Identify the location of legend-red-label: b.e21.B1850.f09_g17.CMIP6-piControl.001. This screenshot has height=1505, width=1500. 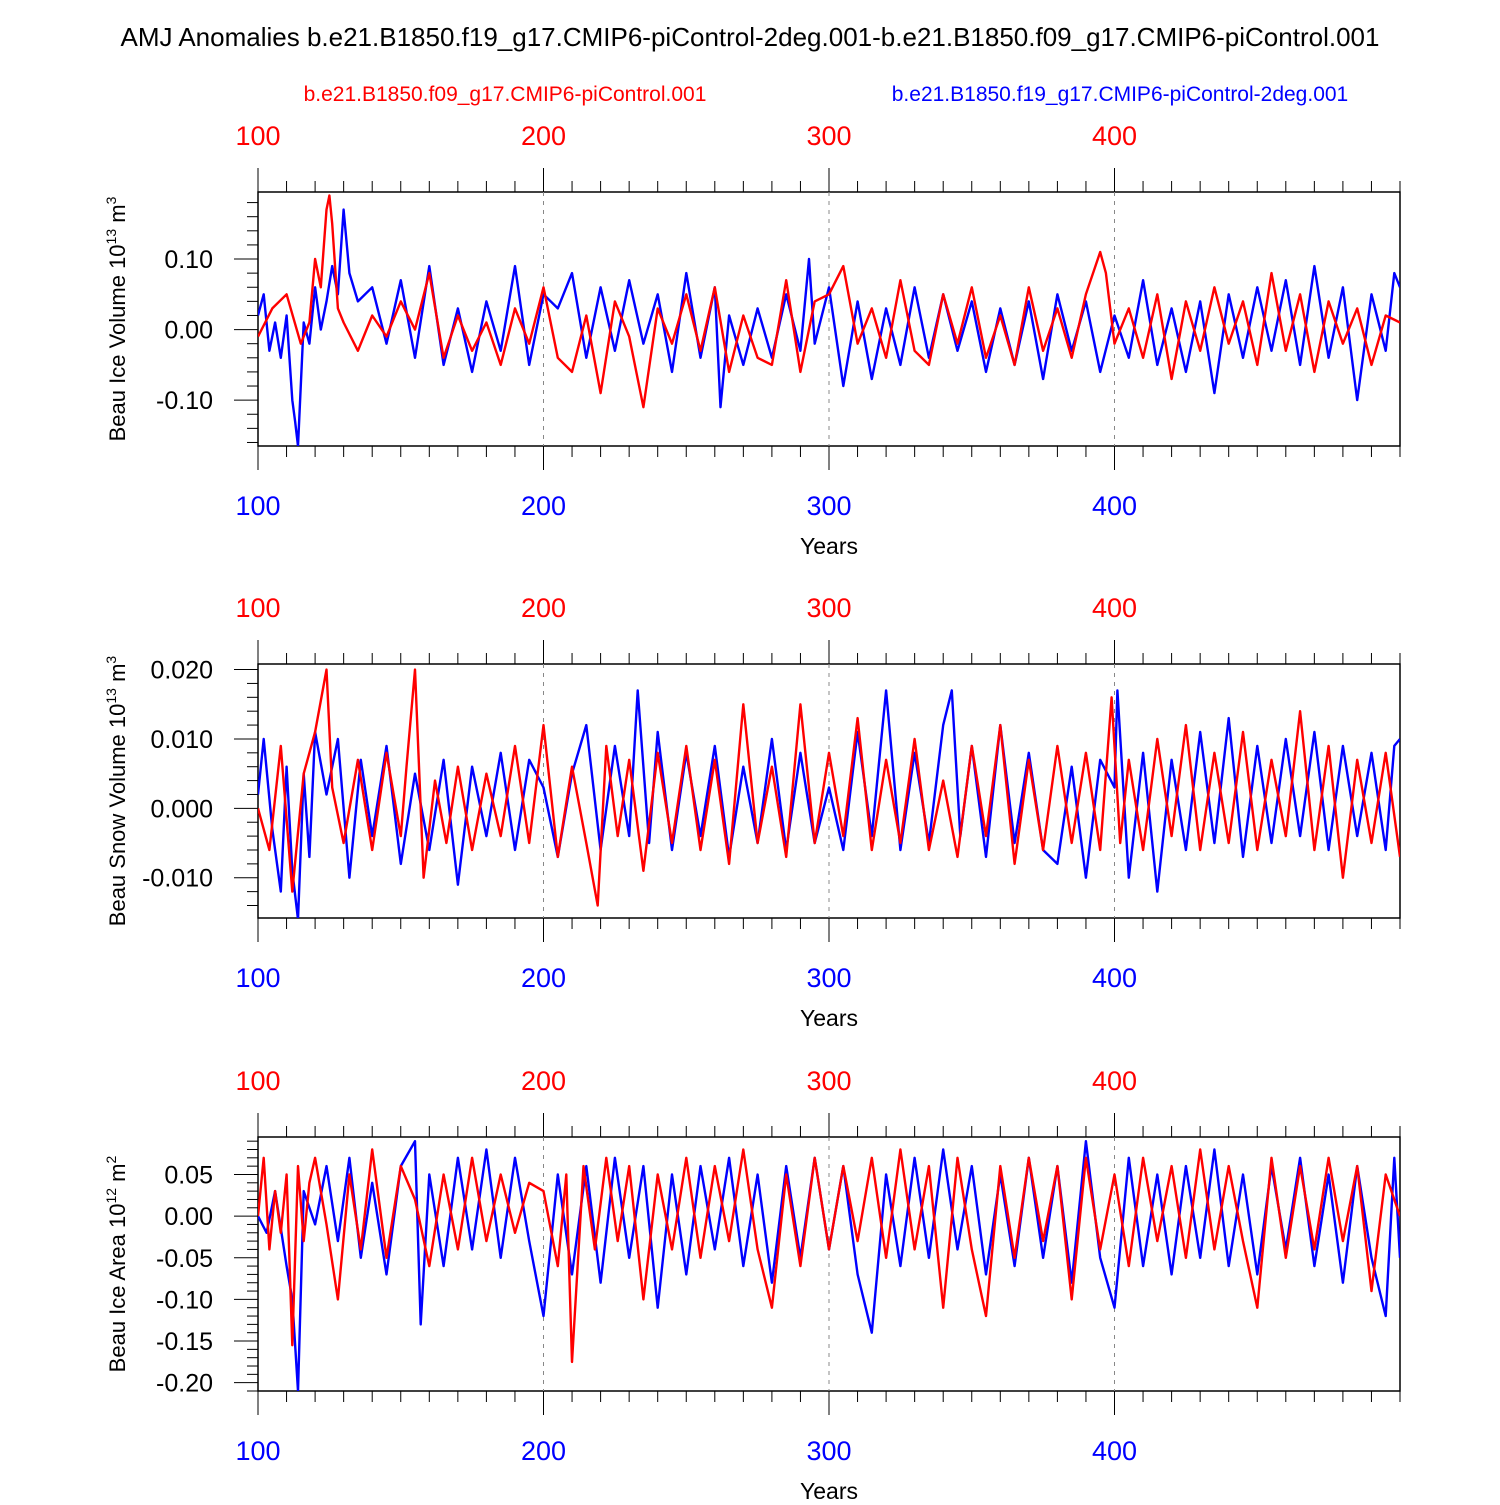
(505, 94).